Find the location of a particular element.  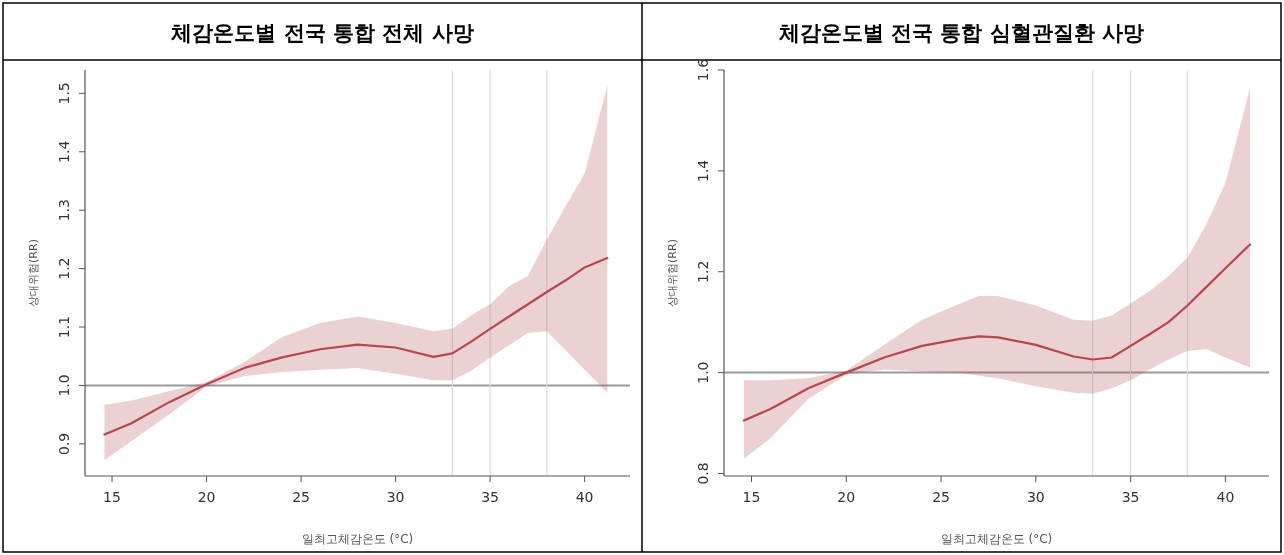

y-tick-label: 0.9 is located at coordinates (64, 443).